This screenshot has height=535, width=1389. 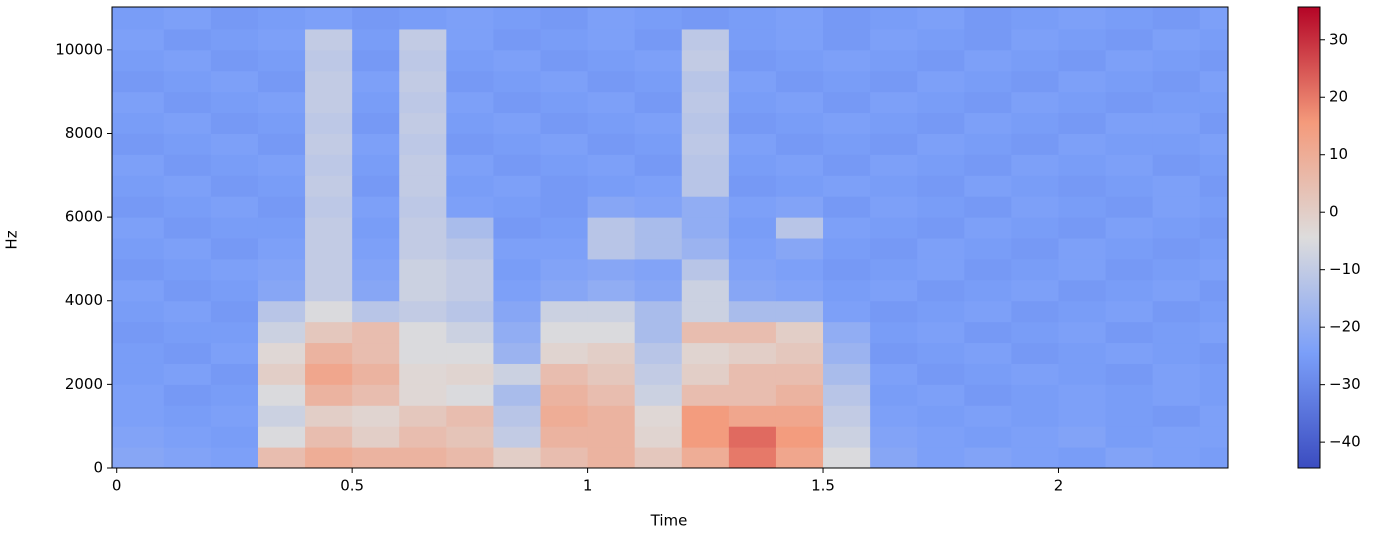 What do you see at coordinates (12, 239) in the screenshot?
I see `y-axis-label: Hz` at bounding box center [12, 239].